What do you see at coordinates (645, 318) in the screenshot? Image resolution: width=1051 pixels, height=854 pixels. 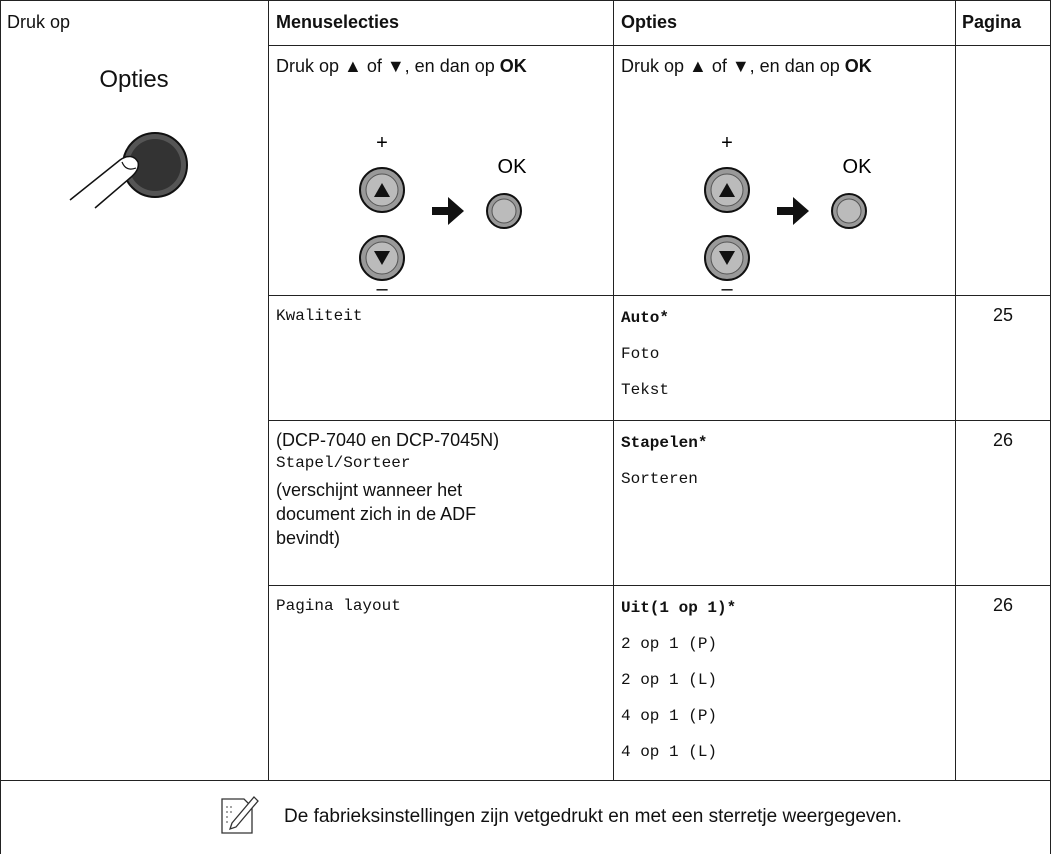 I see `option: Auto*` at bounding box center [645, 318].